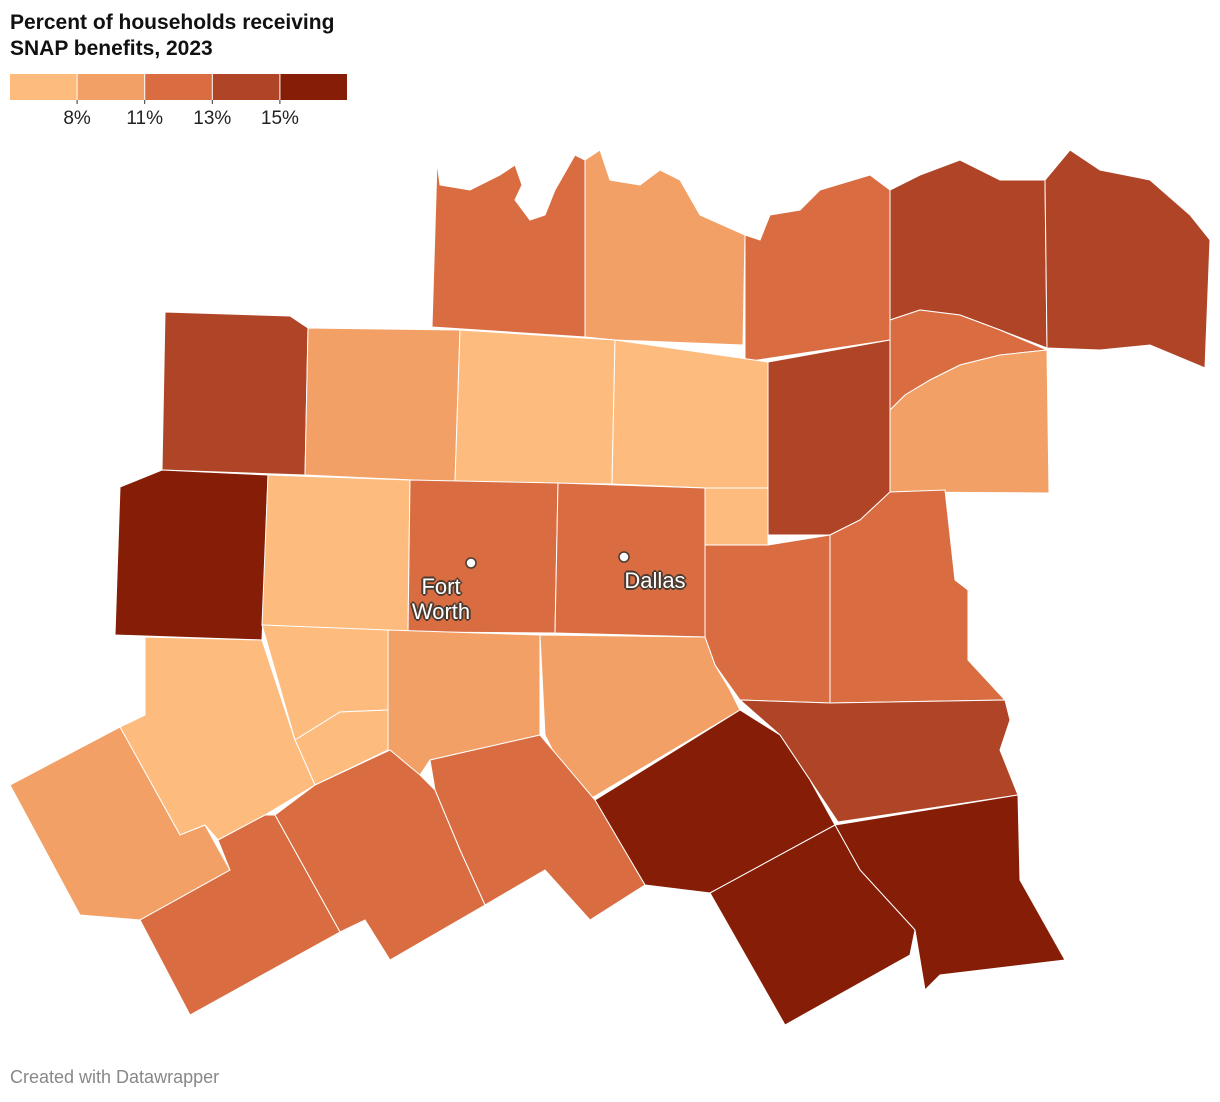 Image resolution: width=1220 pixels, height=1102 pixels. I want to click on legend-tick-label: 8%, so click(77, 118).